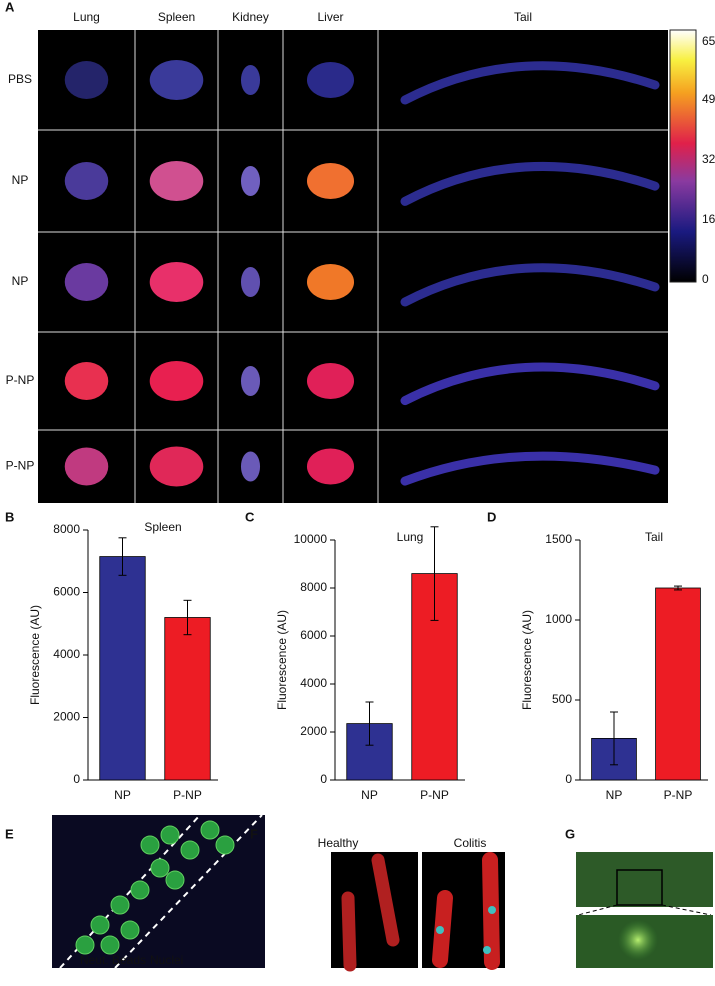 This screenshot has width=715, height=986. I want to click on panel-letter: E, so click(9, 833).